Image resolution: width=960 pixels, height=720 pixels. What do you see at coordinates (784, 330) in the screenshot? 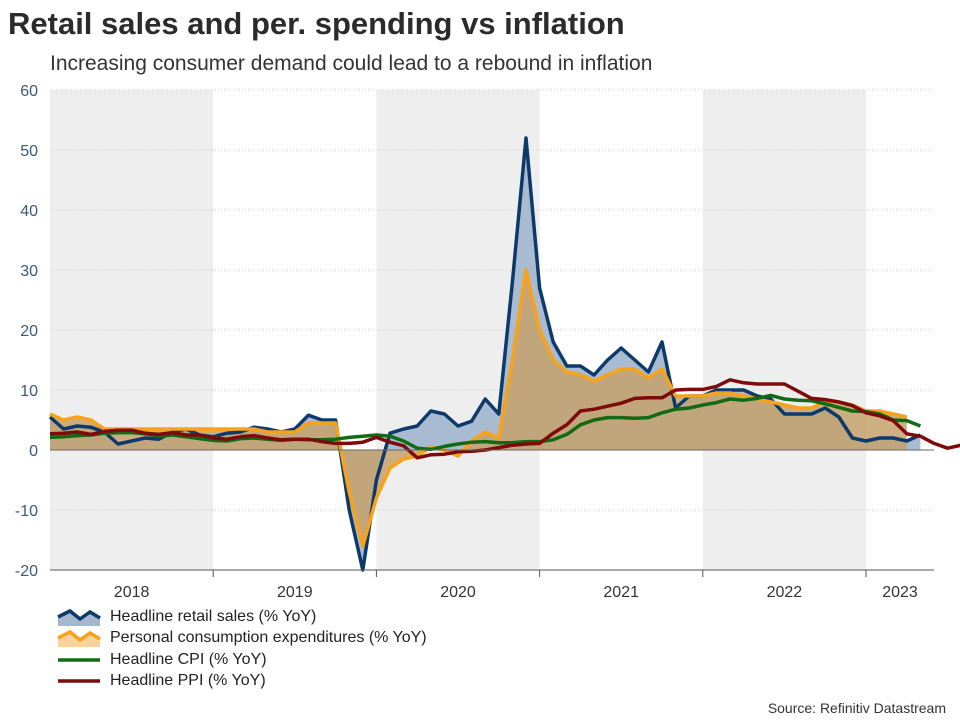
I see `year-band-2022` at bounding box center [784, 330].